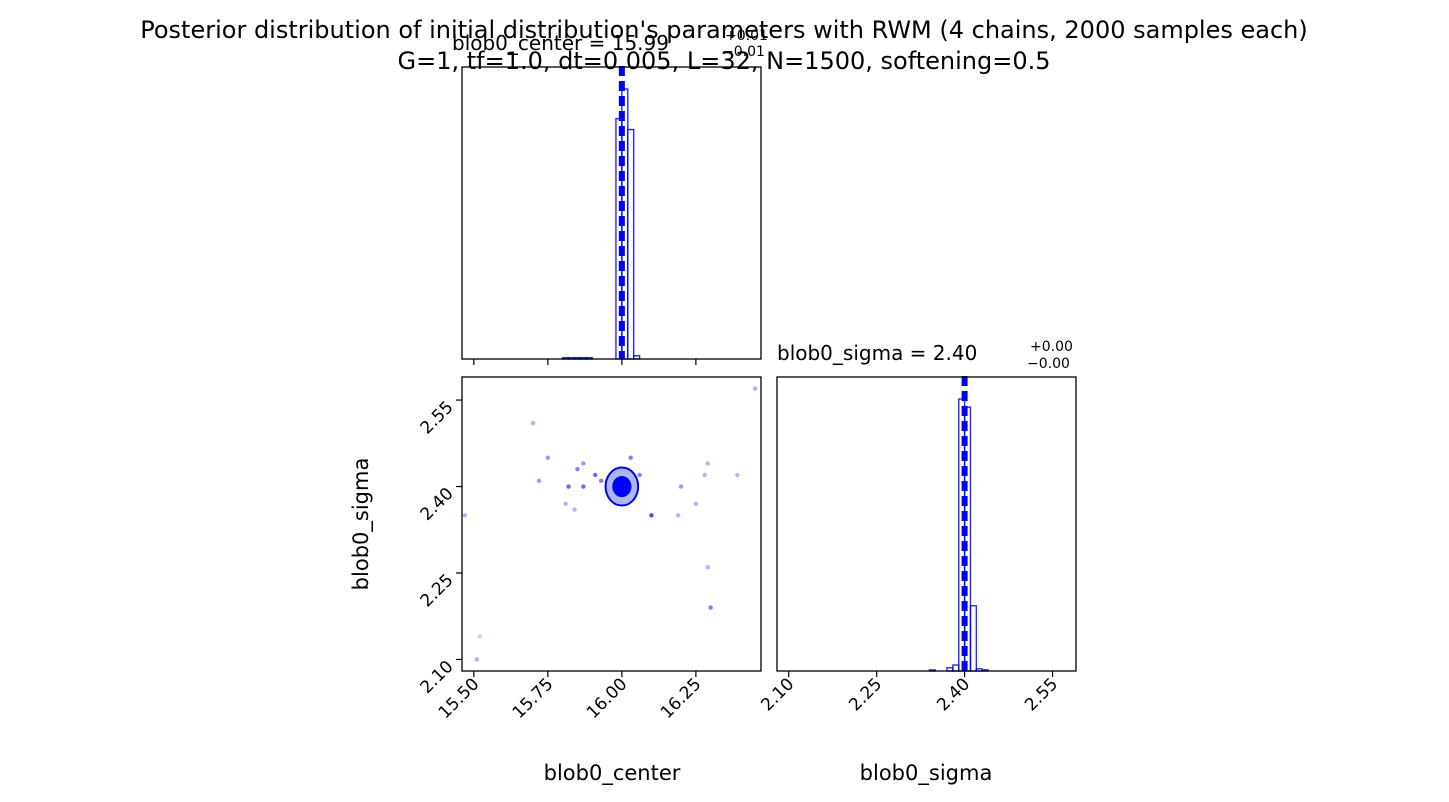 The image size is (1449, 802). Describe the element at coordinates (746, 36) in the screenshot. I see `center-title-plus: +0.01` at that location.